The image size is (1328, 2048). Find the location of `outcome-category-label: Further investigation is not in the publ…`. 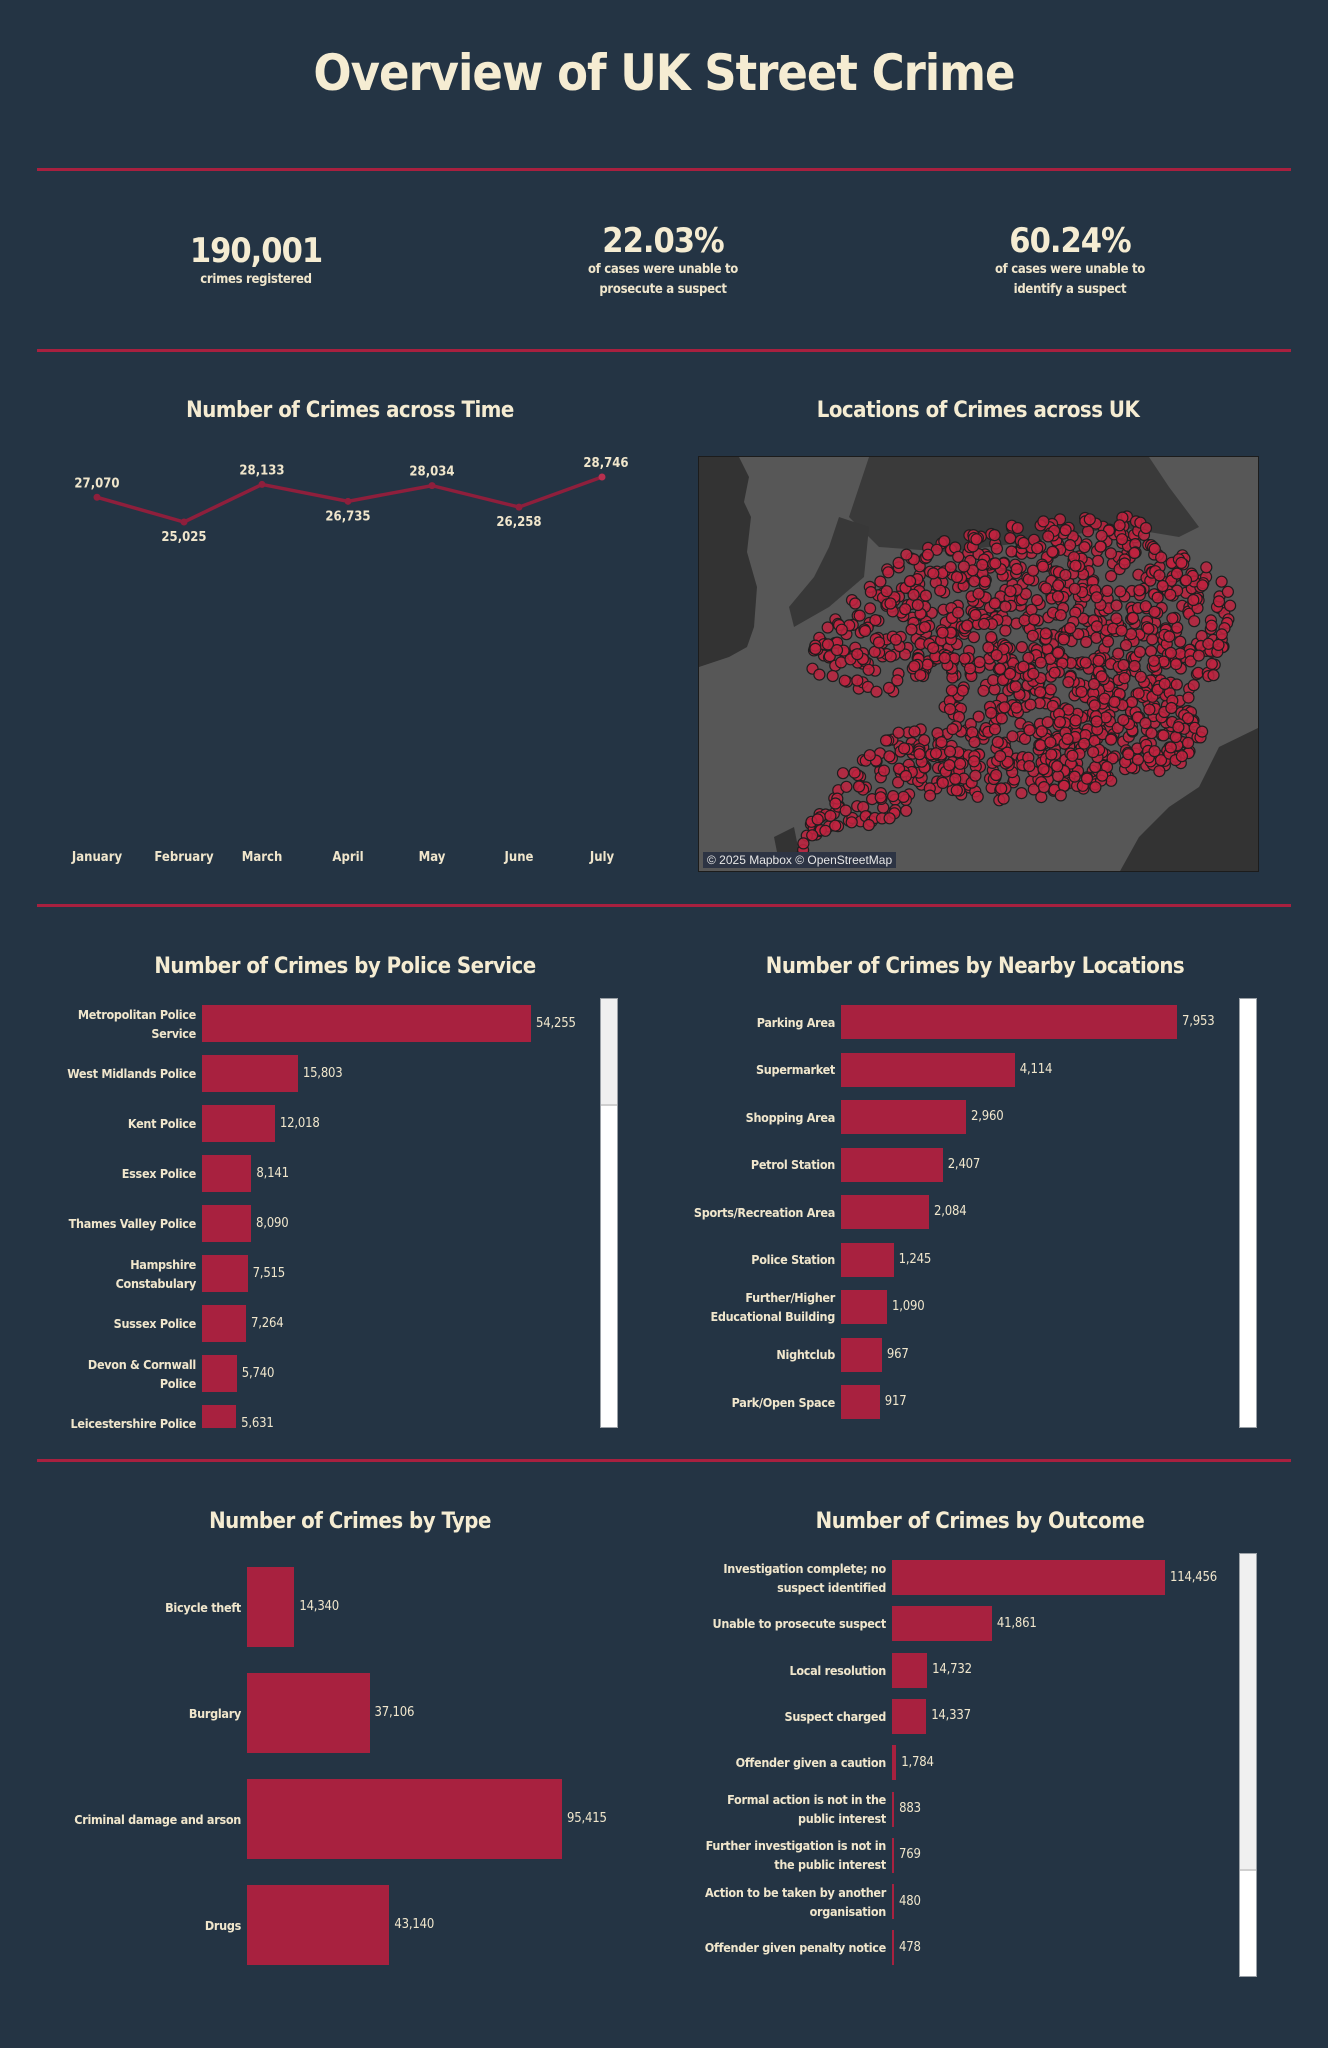

outcome-category-label: Further investigation is not in the publ… is located at coordinates (783, 1855).